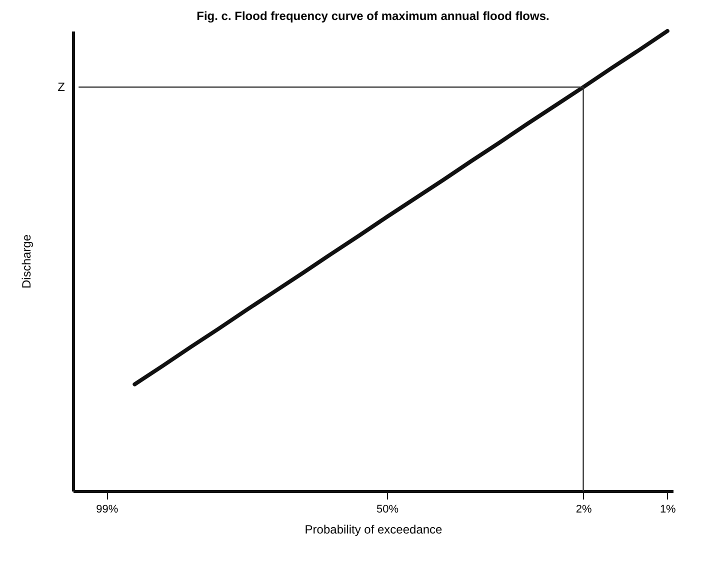 The image size is (703, 561). Describe the element at coordinates (668, 510) in the screenshot. I see `x-tick-label: 1%` at that location.